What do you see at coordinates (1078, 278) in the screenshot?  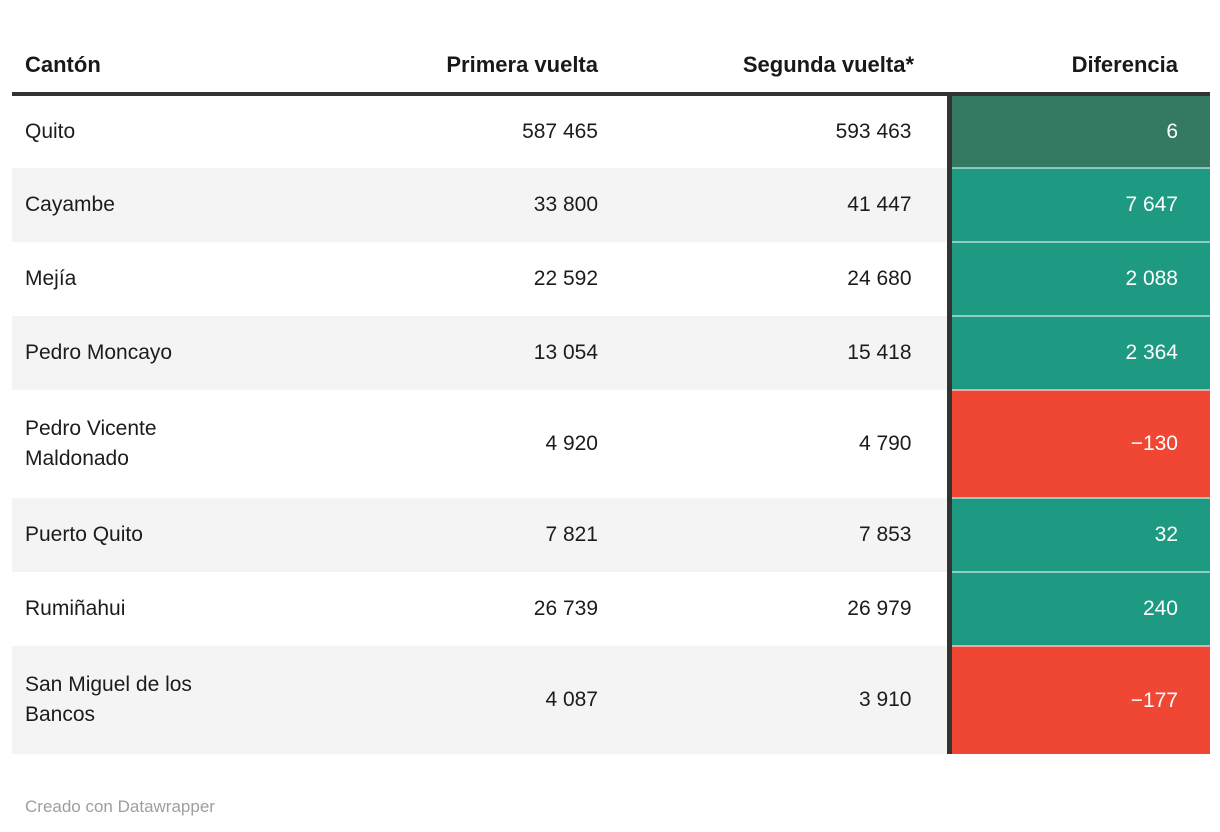 I see `diferencia-cell: 2 088` at bounding box center [1078, 278].